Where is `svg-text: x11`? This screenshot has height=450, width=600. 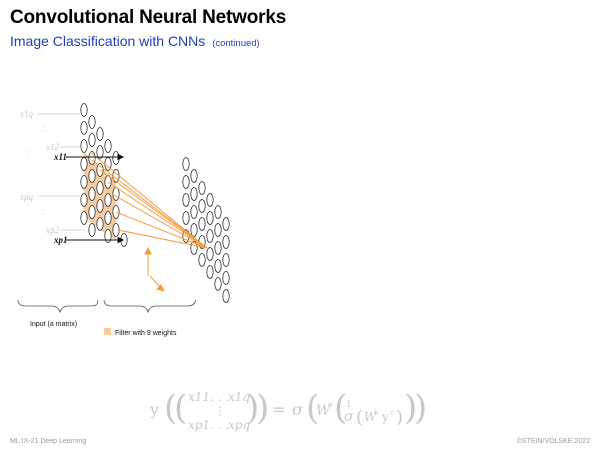 svg-text: x11 is located at coordinates (199, 397).